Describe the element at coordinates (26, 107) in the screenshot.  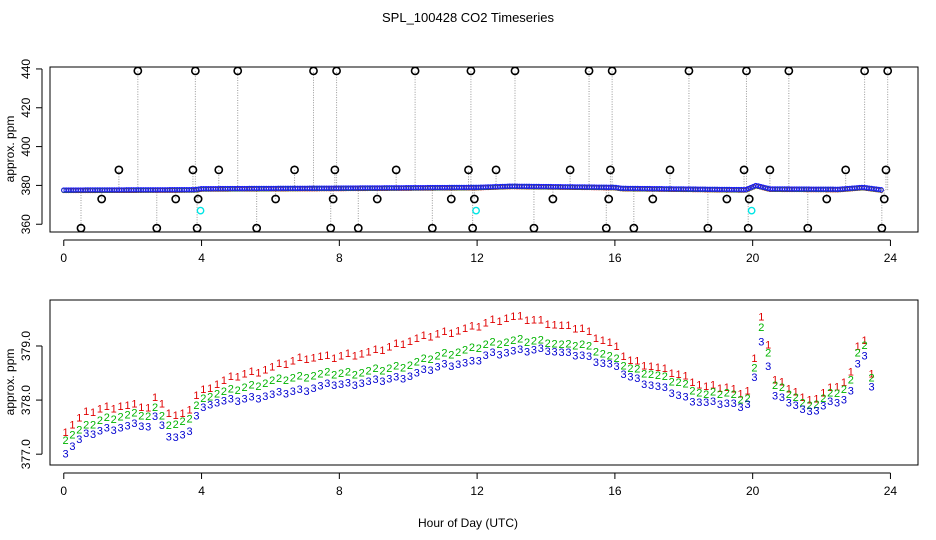
I see `y-tick-label: 420` at that location.